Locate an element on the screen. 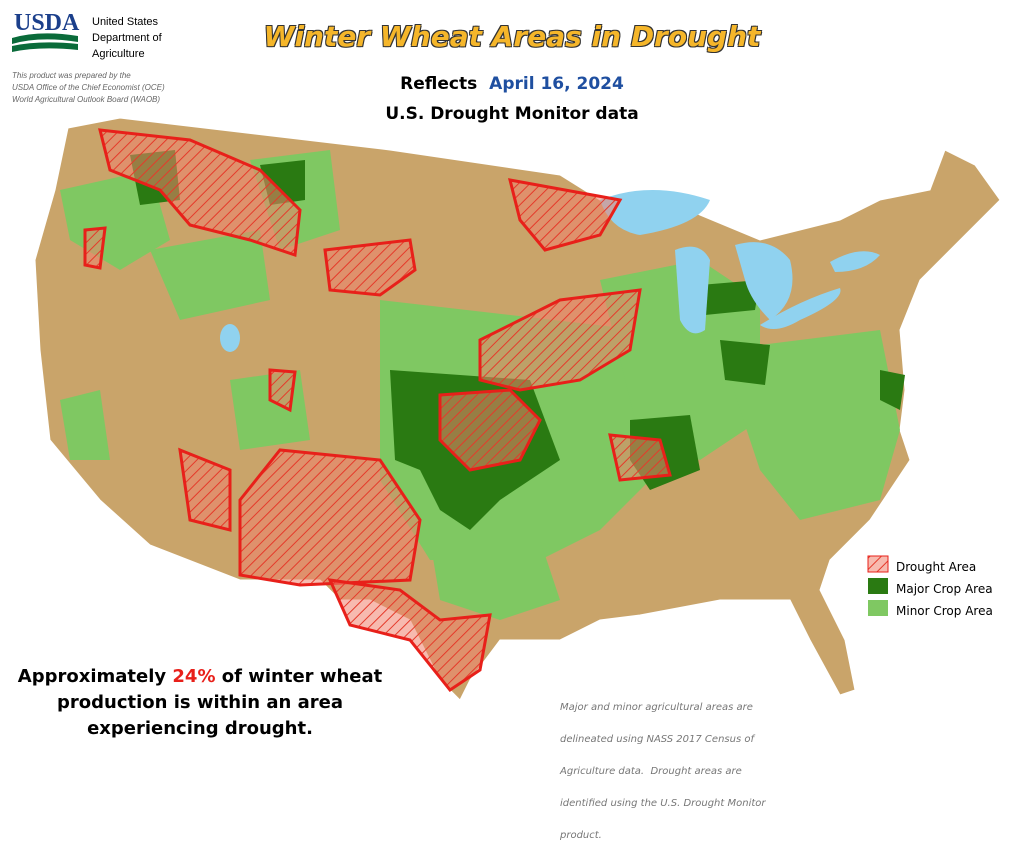 Image resolution: width=1024 pixels, height=860 pixels. legend-label: Drought Area is located at coordinates (936, 567).